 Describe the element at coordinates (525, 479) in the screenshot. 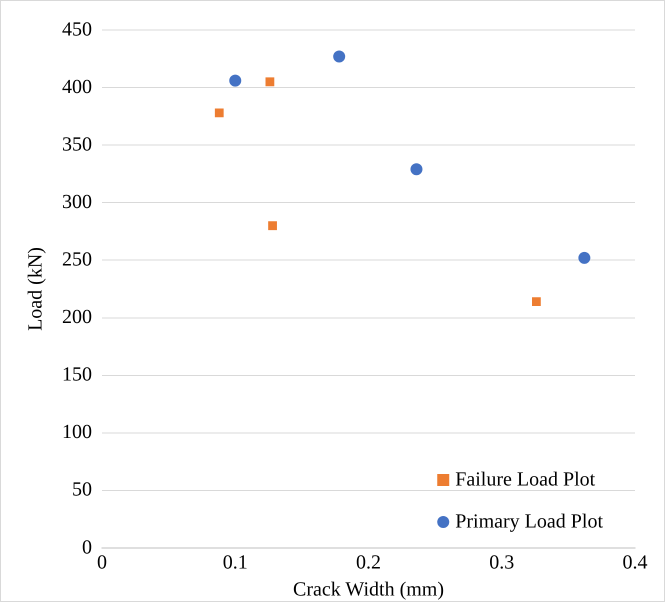

I see `legend-label: Failure Load Plot` at that location.